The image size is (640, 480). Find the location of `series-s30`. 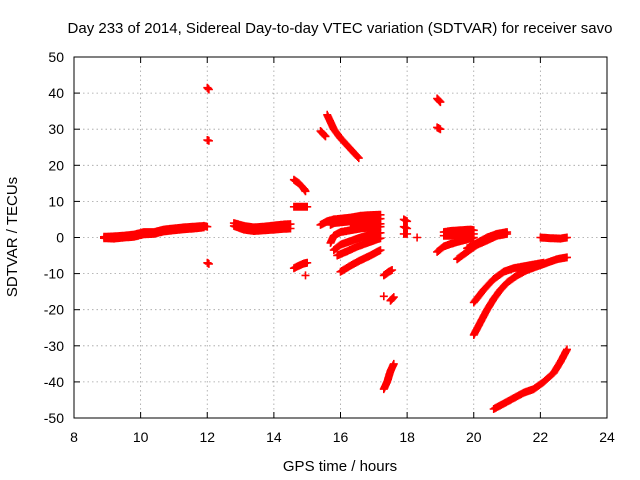

series-s30 is located at coordinates (439, 128).